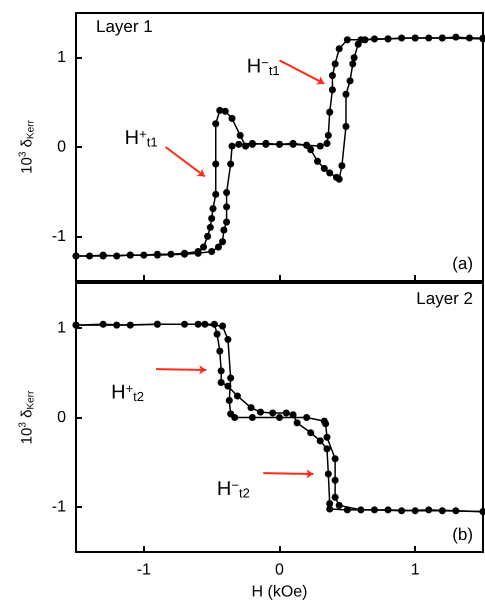  What do you see at coordinates (415, 570) in the screenshot?
I see `x-tick-label: 1` at bounding box center [415, 570].